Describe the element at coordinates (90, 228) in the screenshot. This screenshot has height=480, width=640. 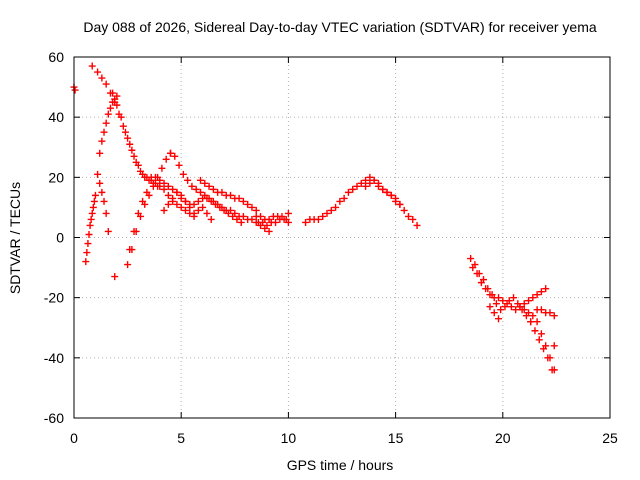
I see `series-rising-arc-early` at that location.